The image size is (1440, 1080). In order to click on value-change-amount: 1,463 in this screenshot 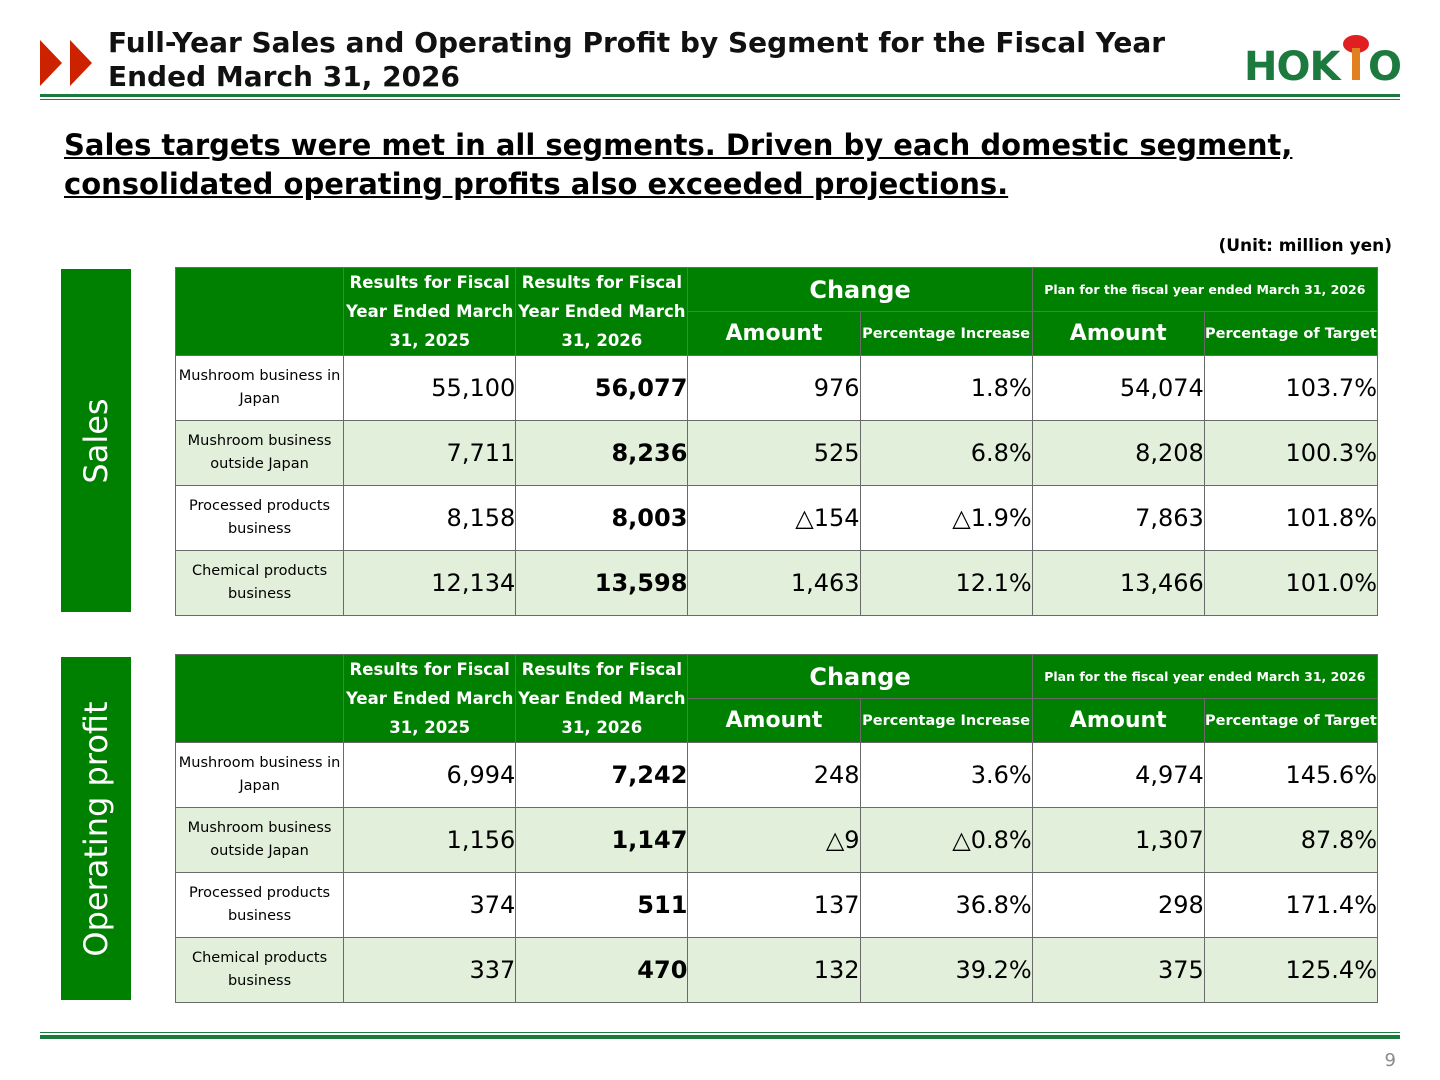, I will do `click(774, 583)`.